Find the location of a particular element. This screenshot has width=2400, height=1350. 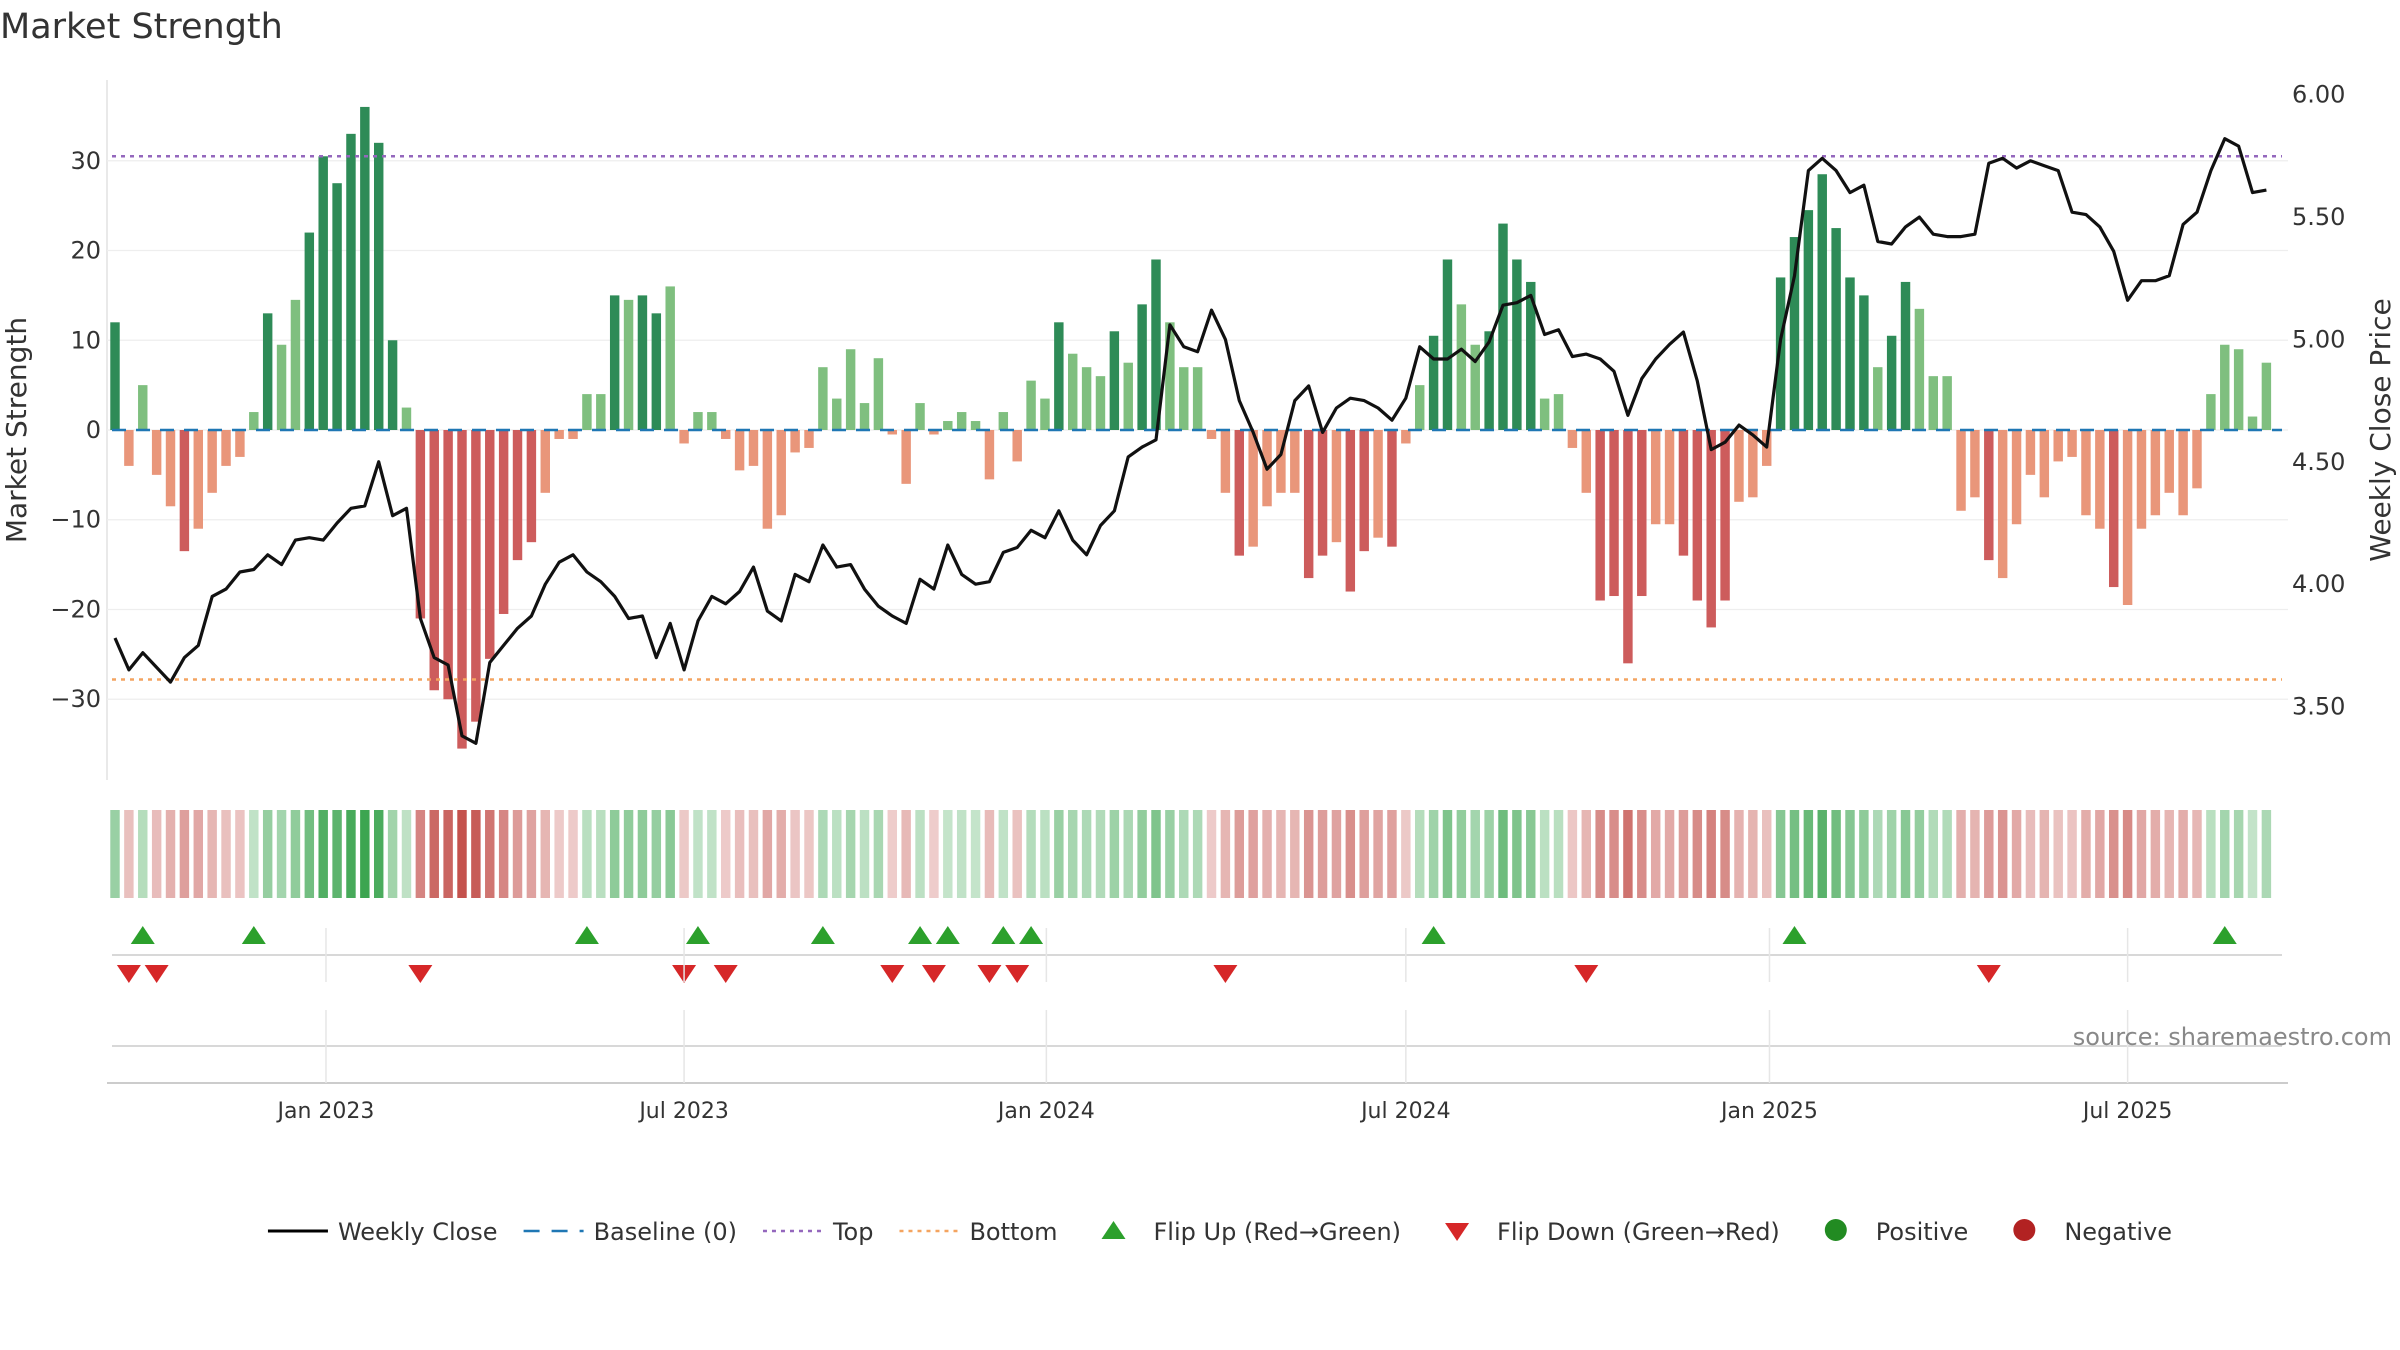

legend-label: Top is located at coordinates (853, 1232).